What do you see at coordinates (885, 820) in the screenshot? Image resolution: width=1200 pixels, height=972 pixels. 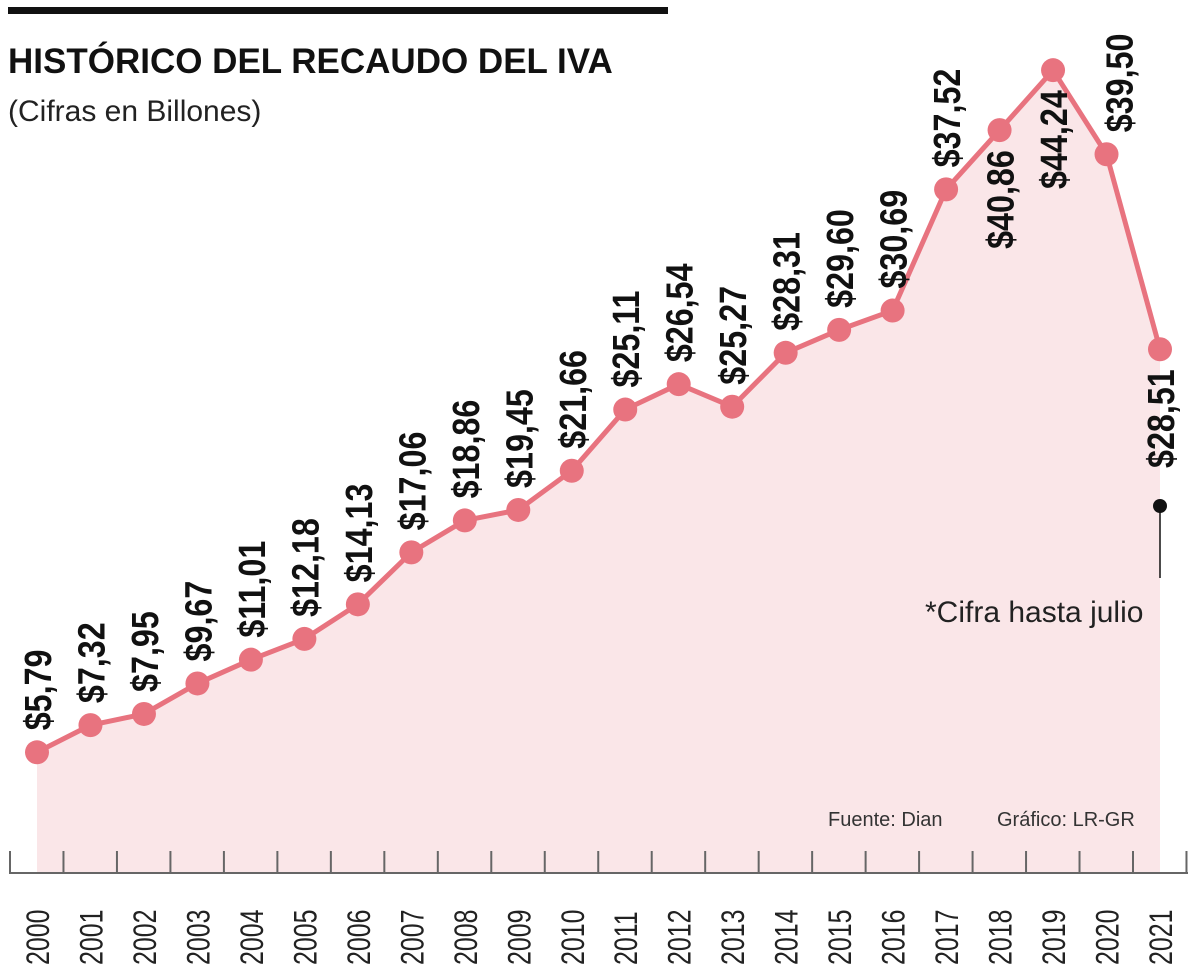 I see `source-text: Fuente: Dian` at bounding box center [885, 820].